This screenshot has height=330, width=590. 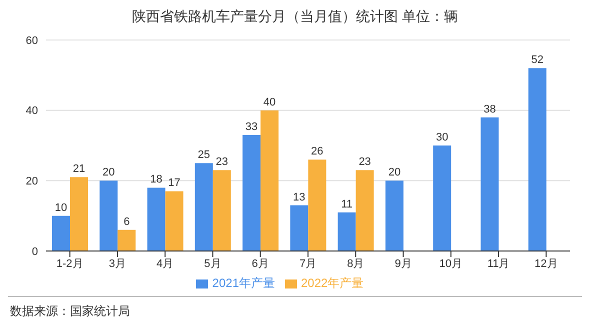 What do you see at coordinates (32, 182) in the screenshot?
I see `y-tick-label: 20` at bounding box center [32, 182].